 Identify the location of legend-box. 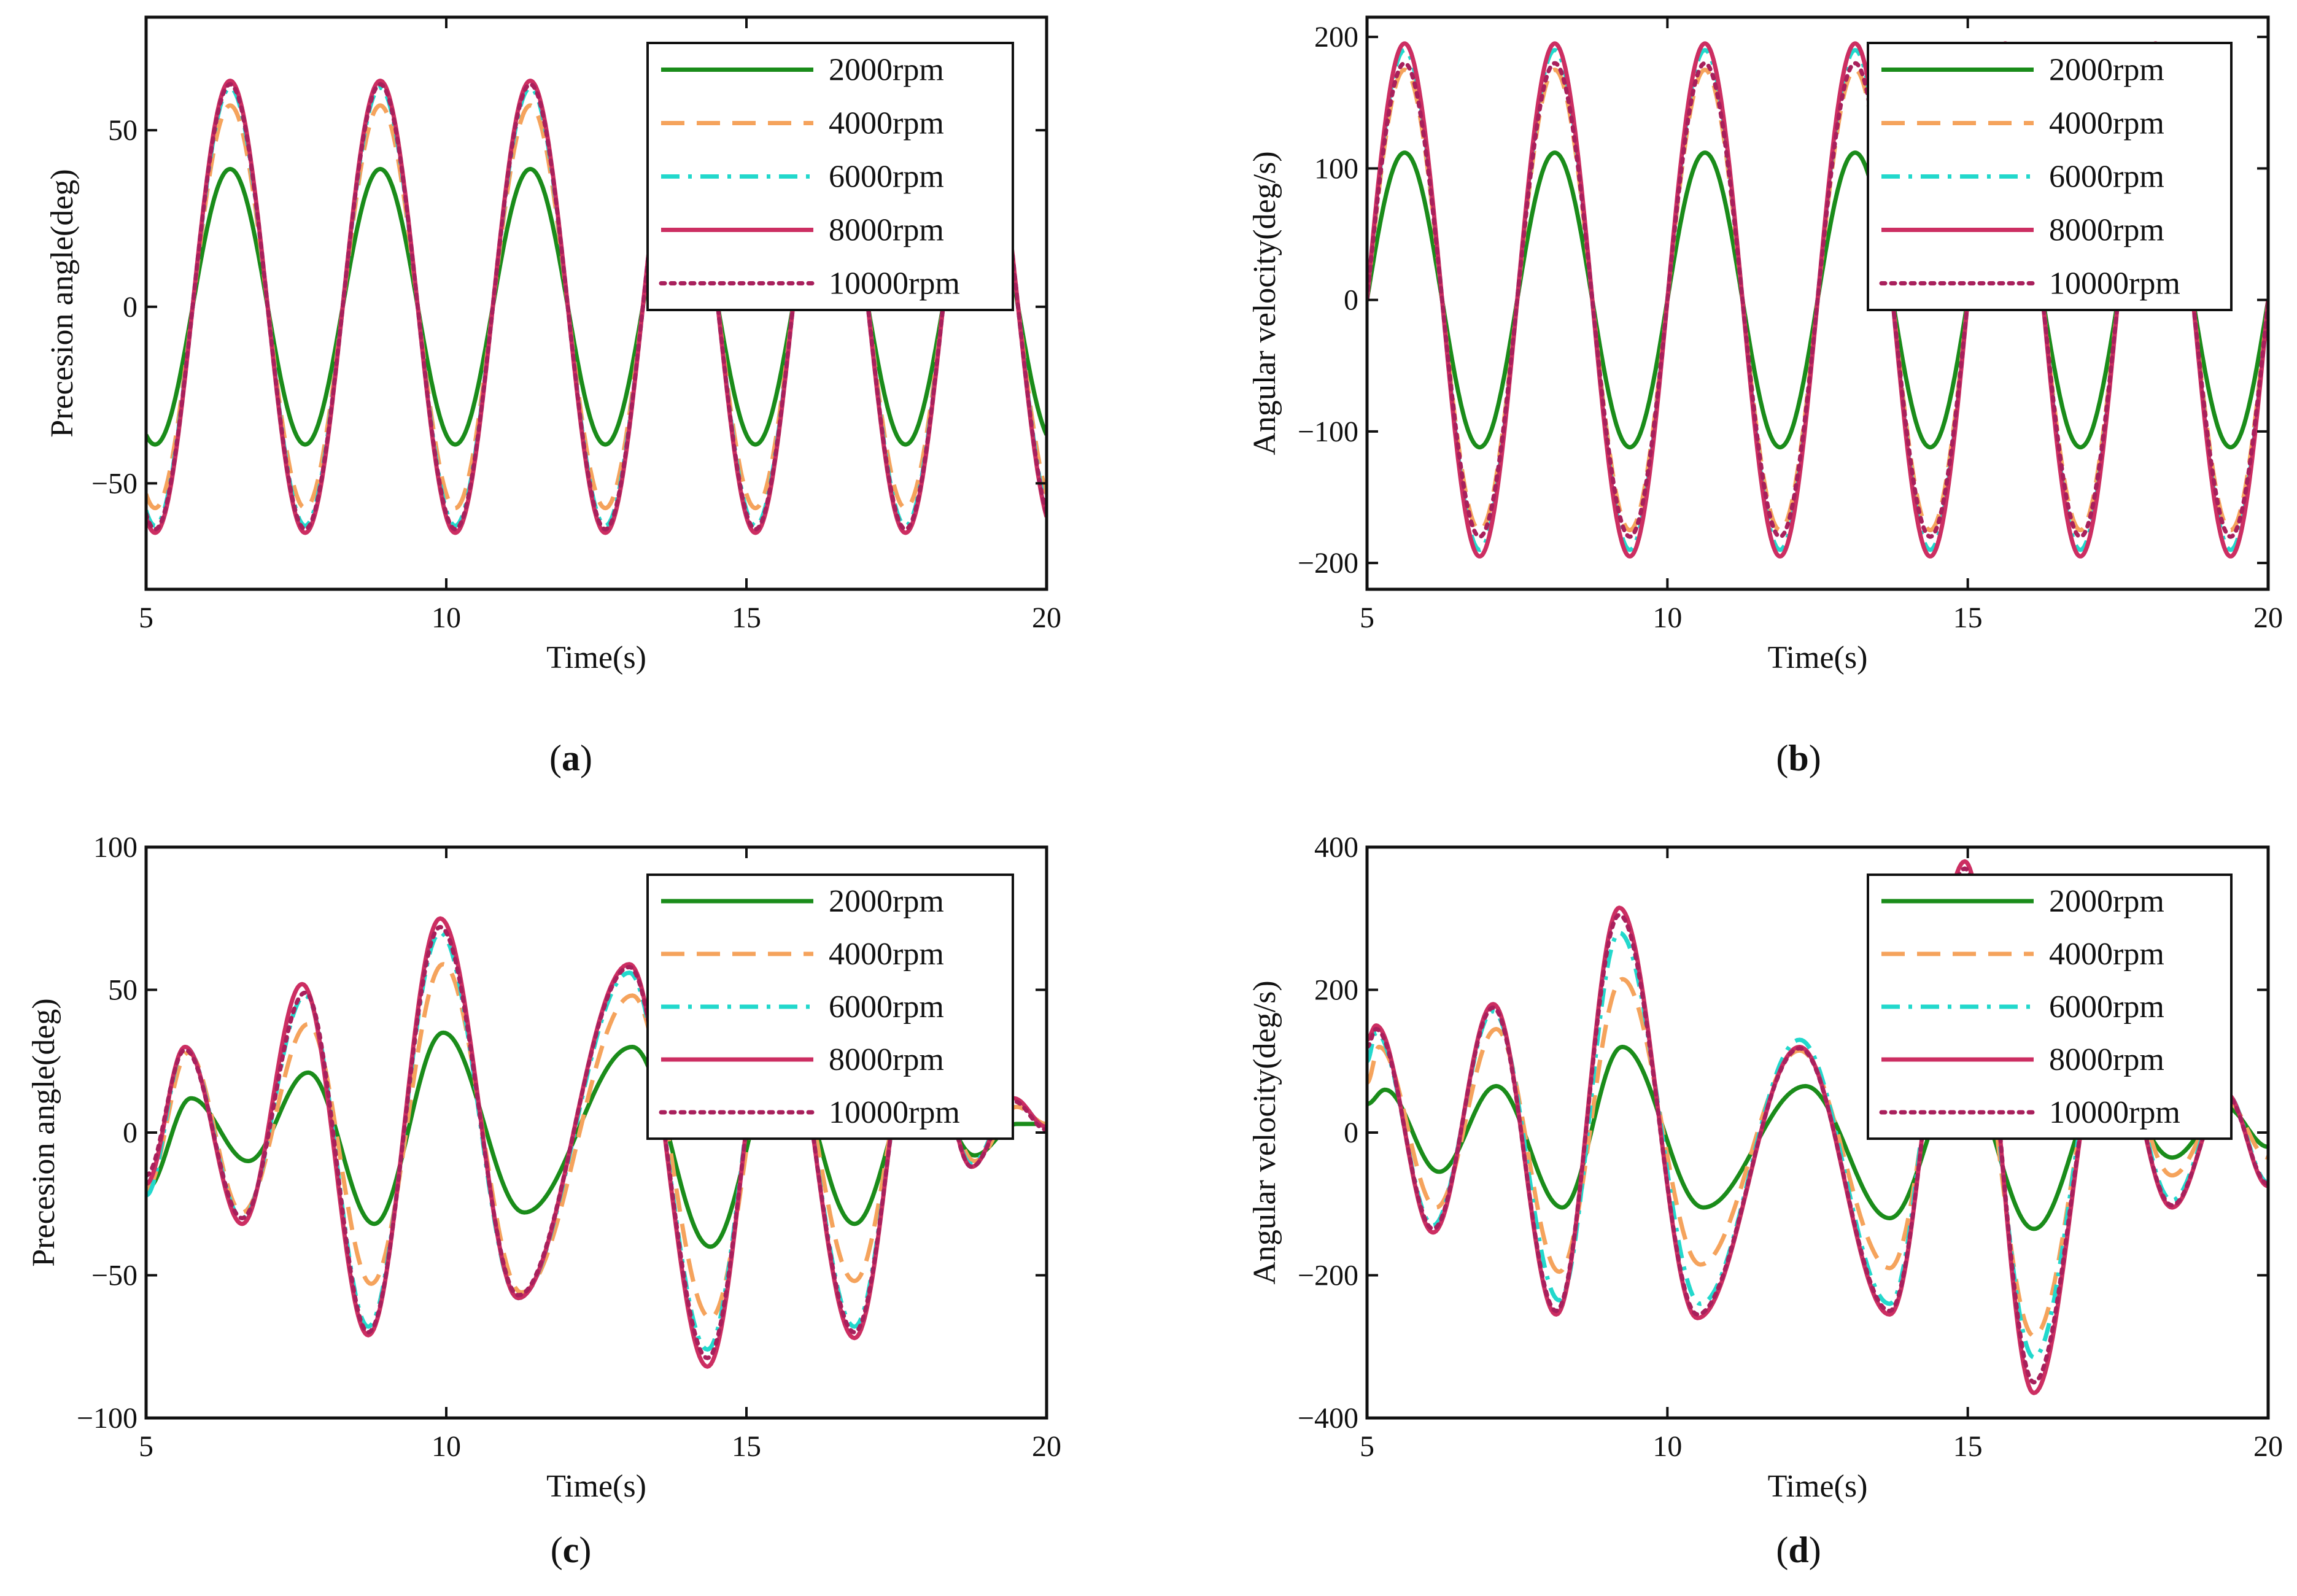
(830, 176).